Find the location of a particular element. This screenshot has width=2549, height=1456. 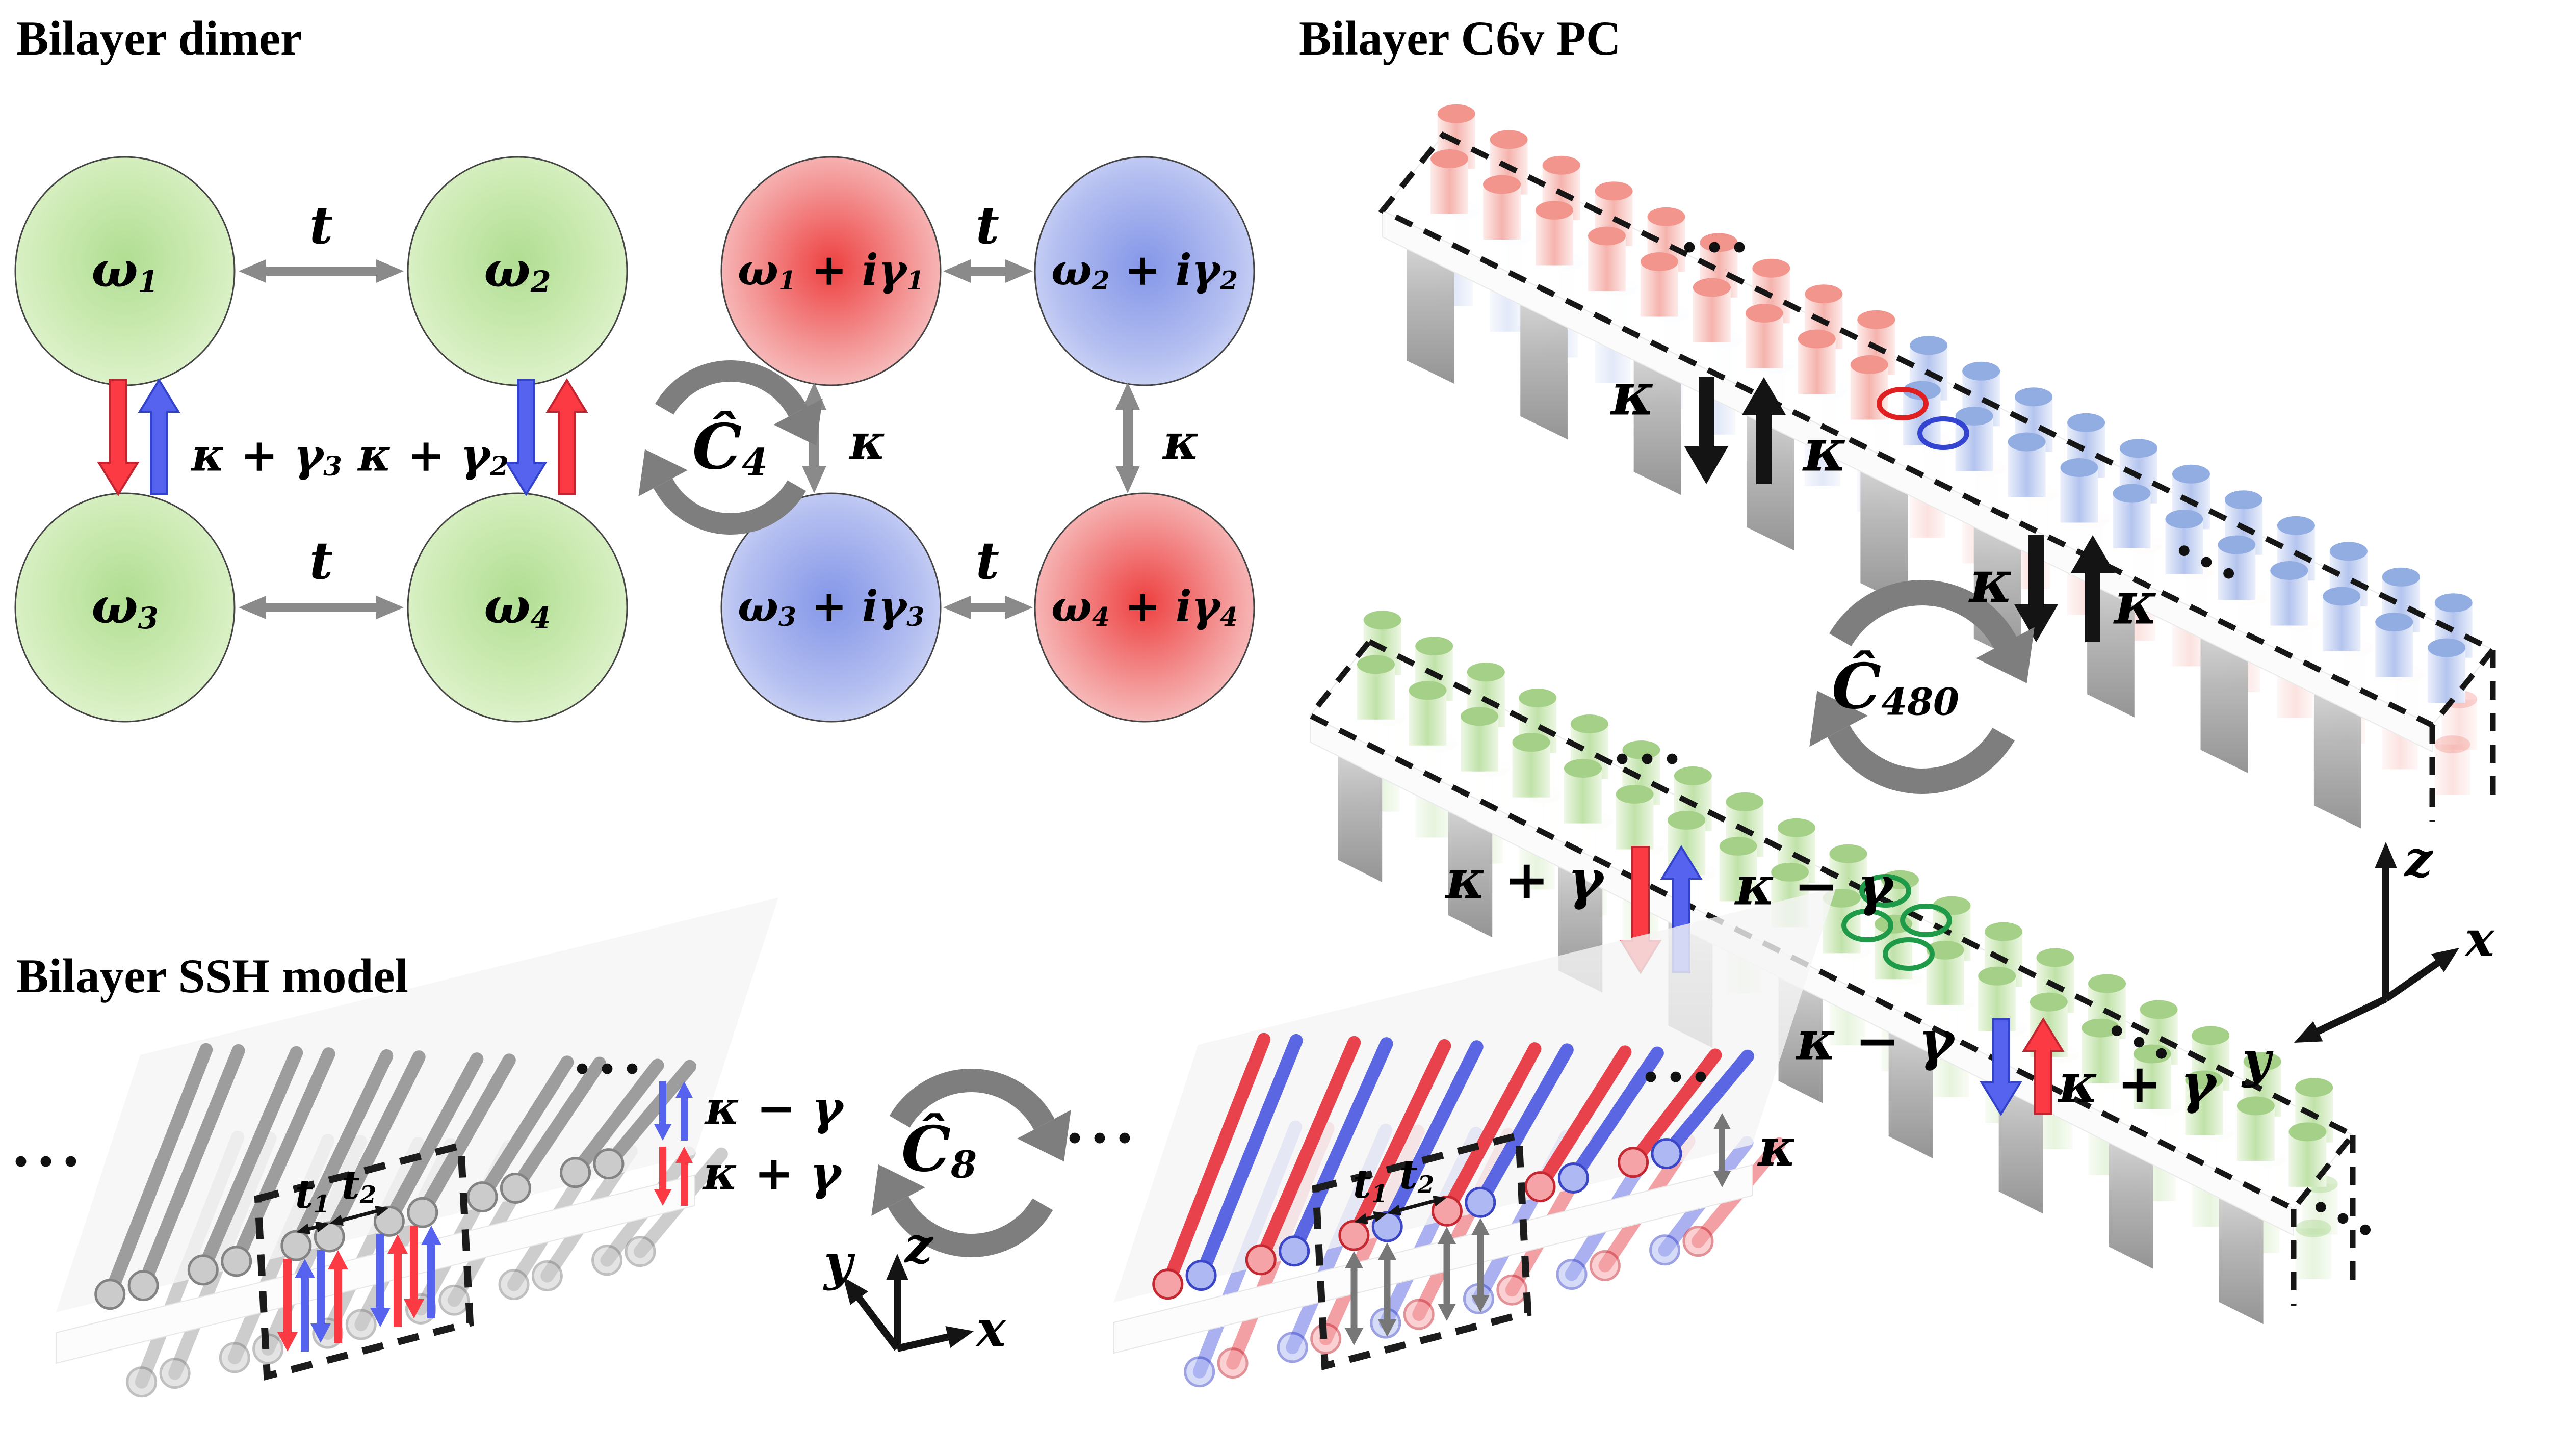

node-omega3-igamma3-label: ω3 + iγ3 is located at coordinates (831, 606).